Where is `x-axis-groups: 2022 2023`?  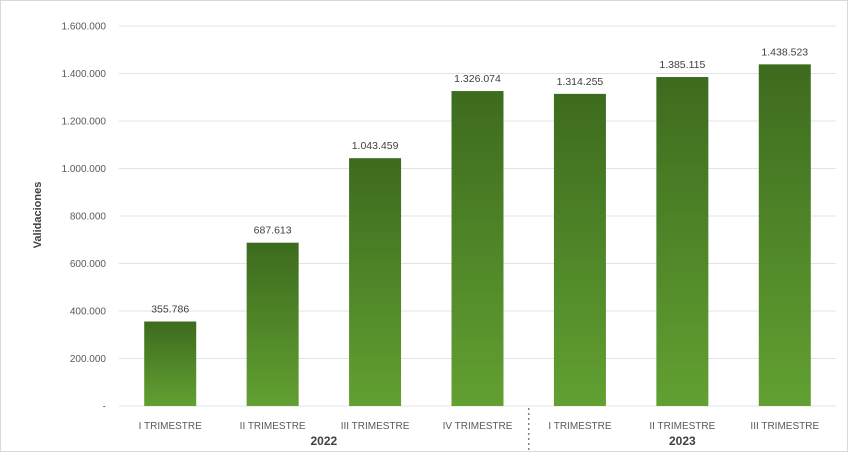
x-axis-groups: 2022 2023 is located at coordinates (503, 429).